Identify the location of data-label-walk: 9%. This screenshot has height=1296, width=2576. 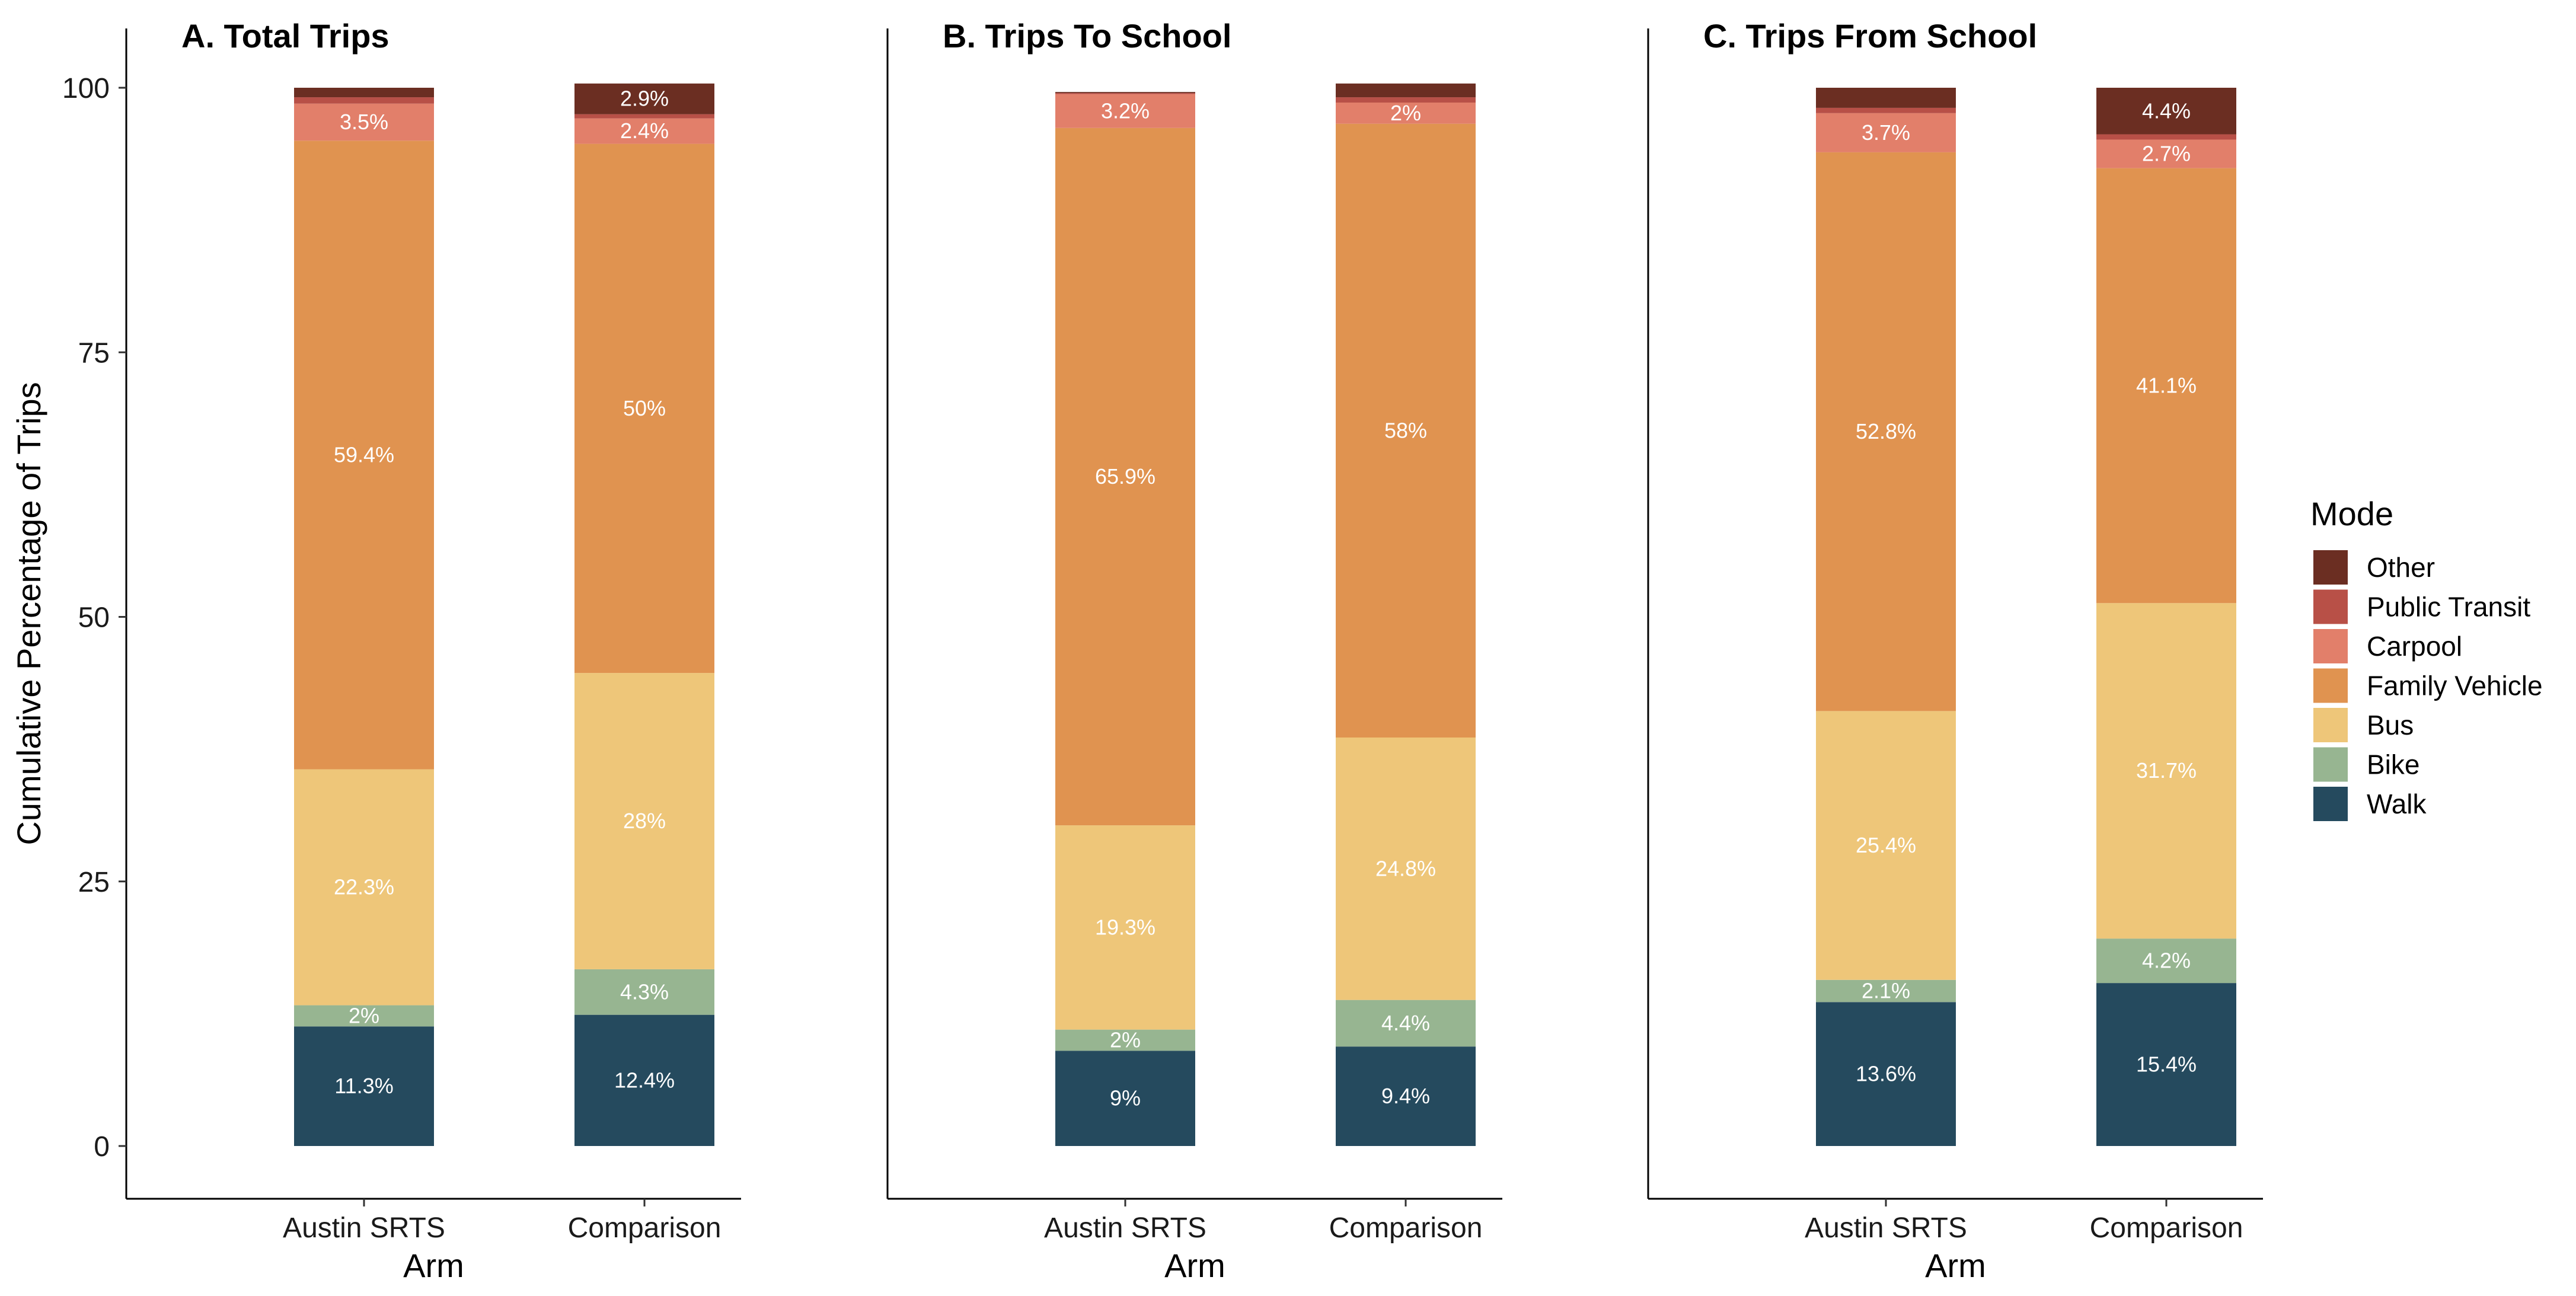
(1125, 1098).